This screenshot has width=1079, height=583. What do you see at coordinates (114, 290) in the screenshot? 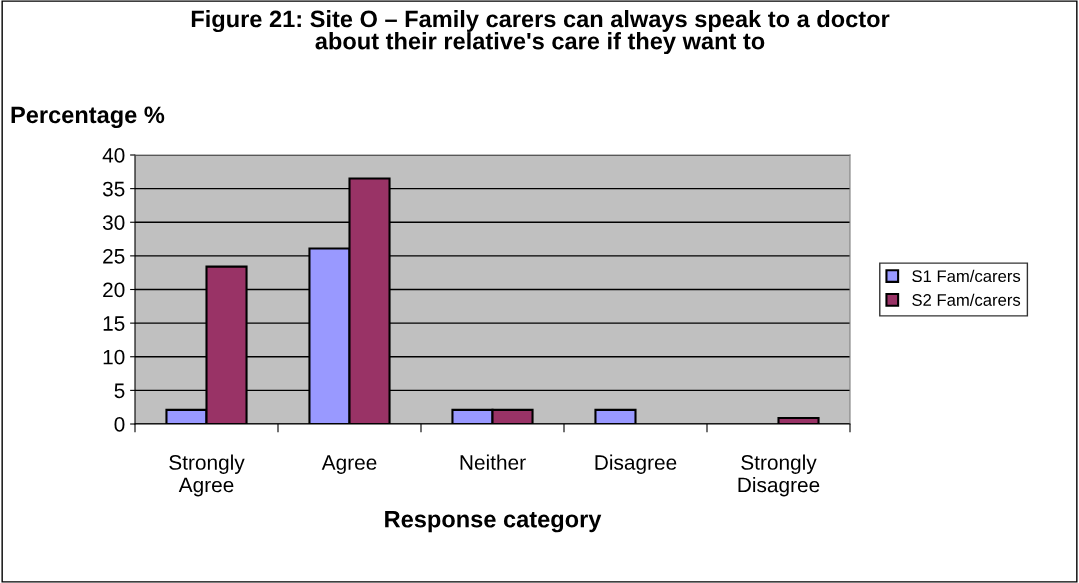
I see `y-tick-label: 20` at bounding box center [114, 290].